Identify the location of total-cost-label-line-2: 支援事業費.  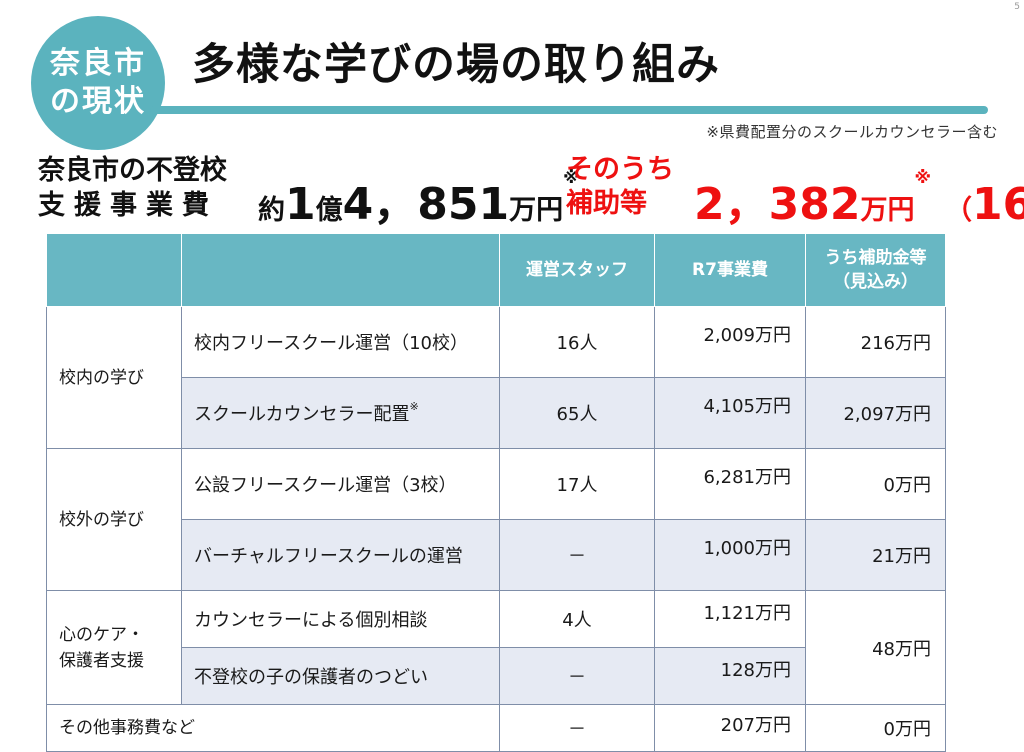
(128, 205).